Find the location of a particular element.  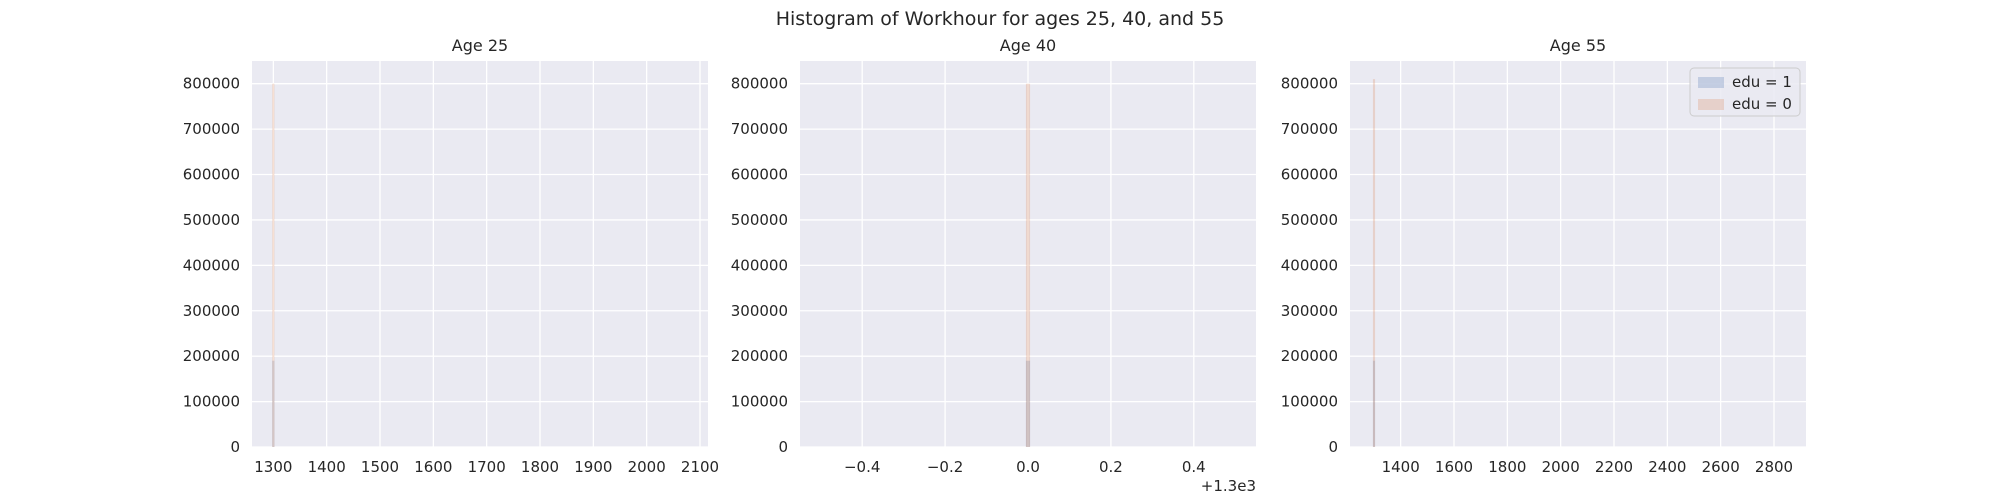

x-tick-label: 0.4 is located at coordinates (1194, 467).